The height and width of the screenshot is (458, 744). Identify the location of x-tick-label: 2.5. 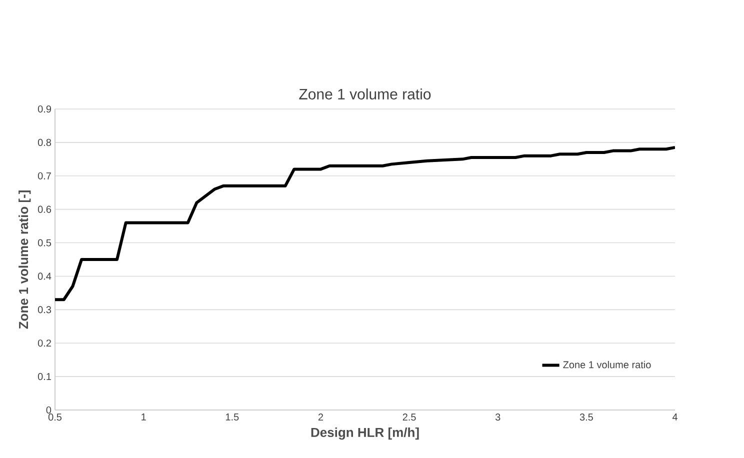
(409, 417).